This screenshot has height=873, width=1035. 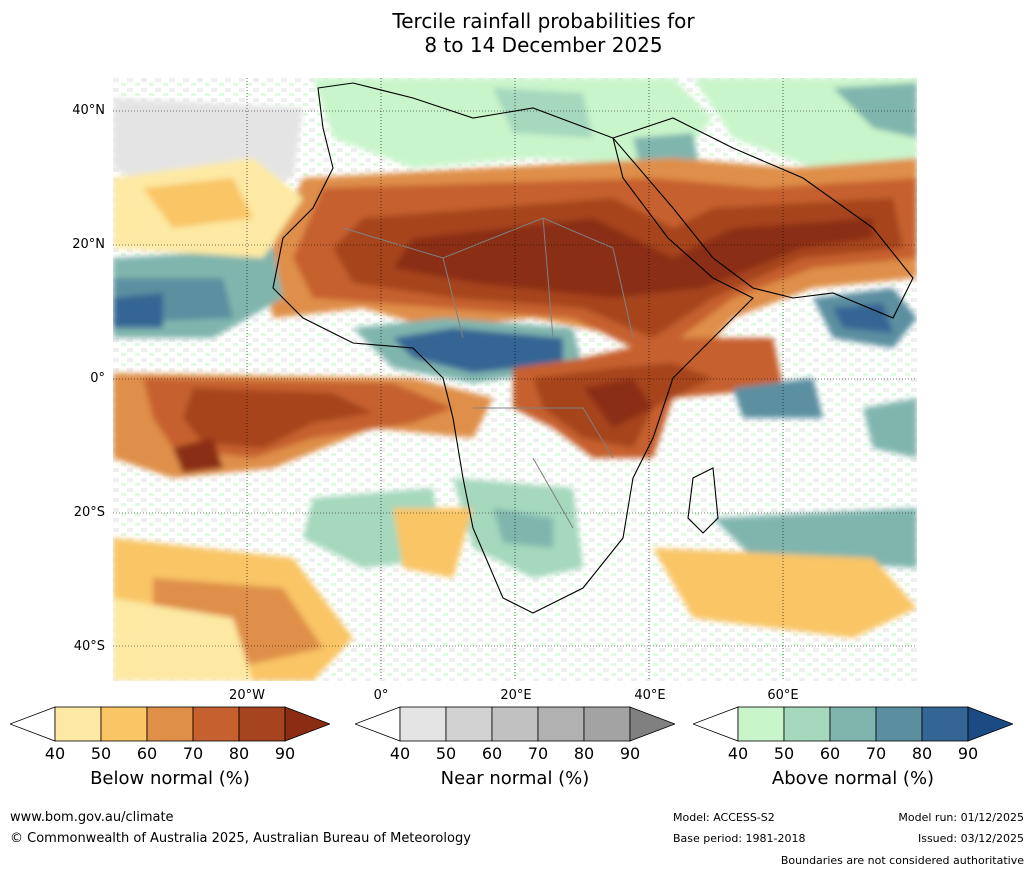 What do you see at coordinates (88, 244) in the screenshot?
I see `lat-label-20n: 20°N` at bounding box center [88, 244].